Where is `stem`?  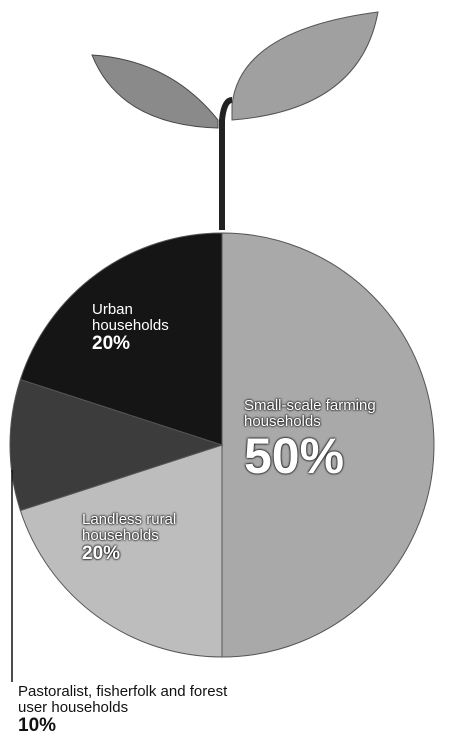
stem is located at coordinates (226, 163).